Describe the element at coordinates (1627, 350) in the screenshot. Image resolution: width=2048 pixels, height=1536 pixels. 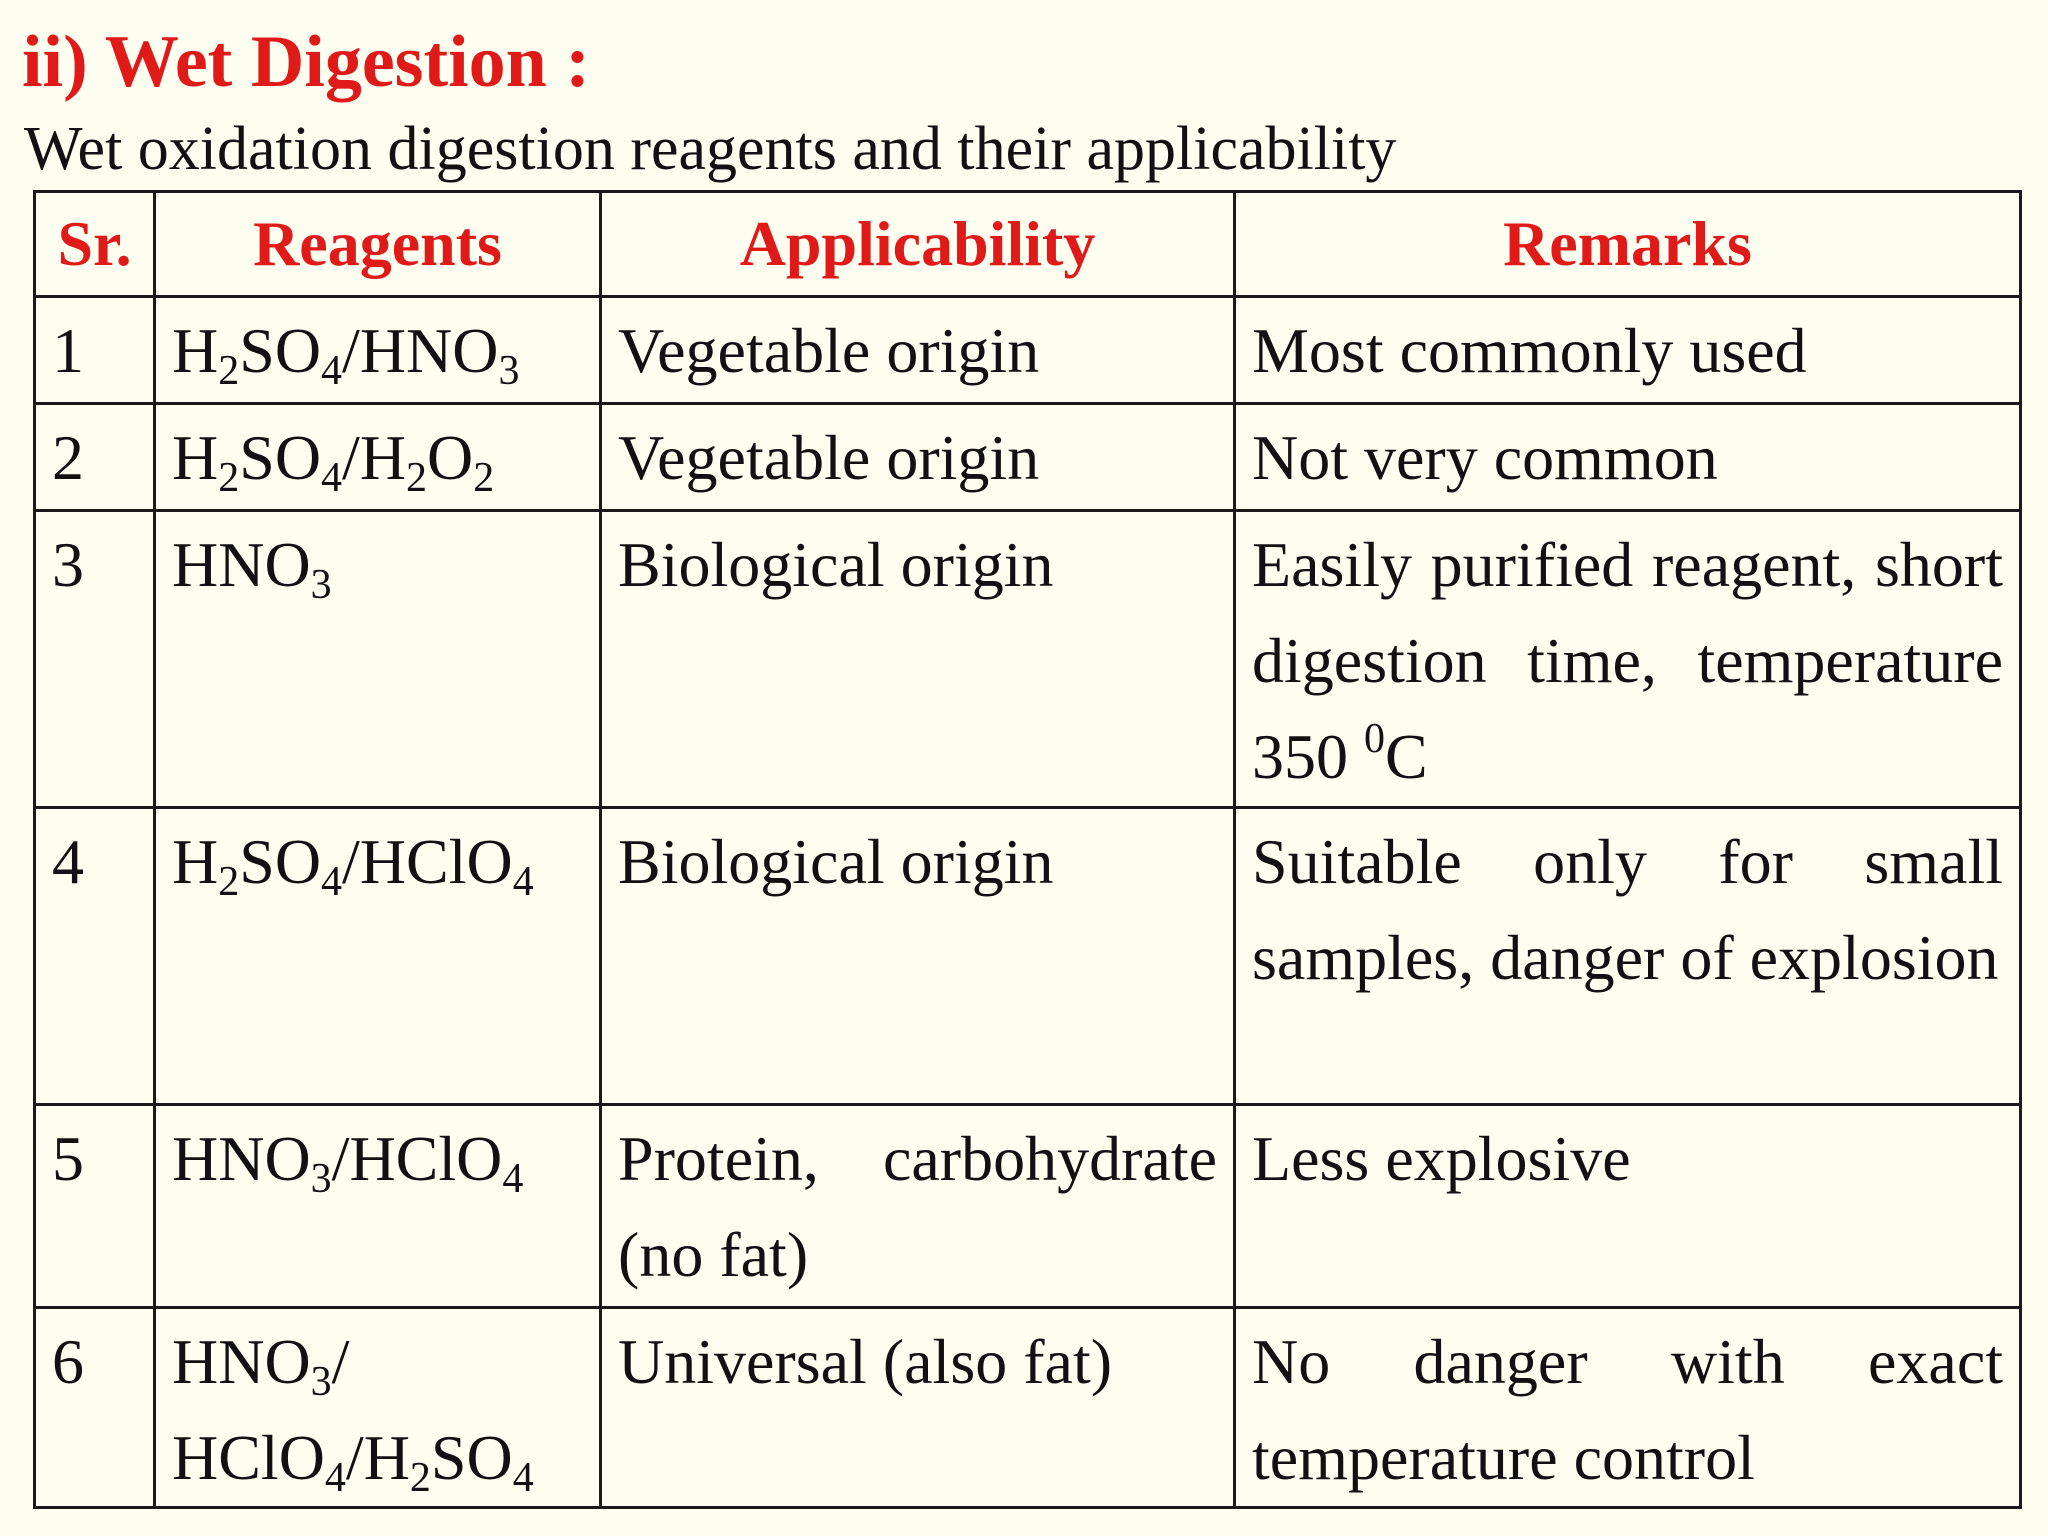
I see `cell-remarks: Most commonly used` at that location.